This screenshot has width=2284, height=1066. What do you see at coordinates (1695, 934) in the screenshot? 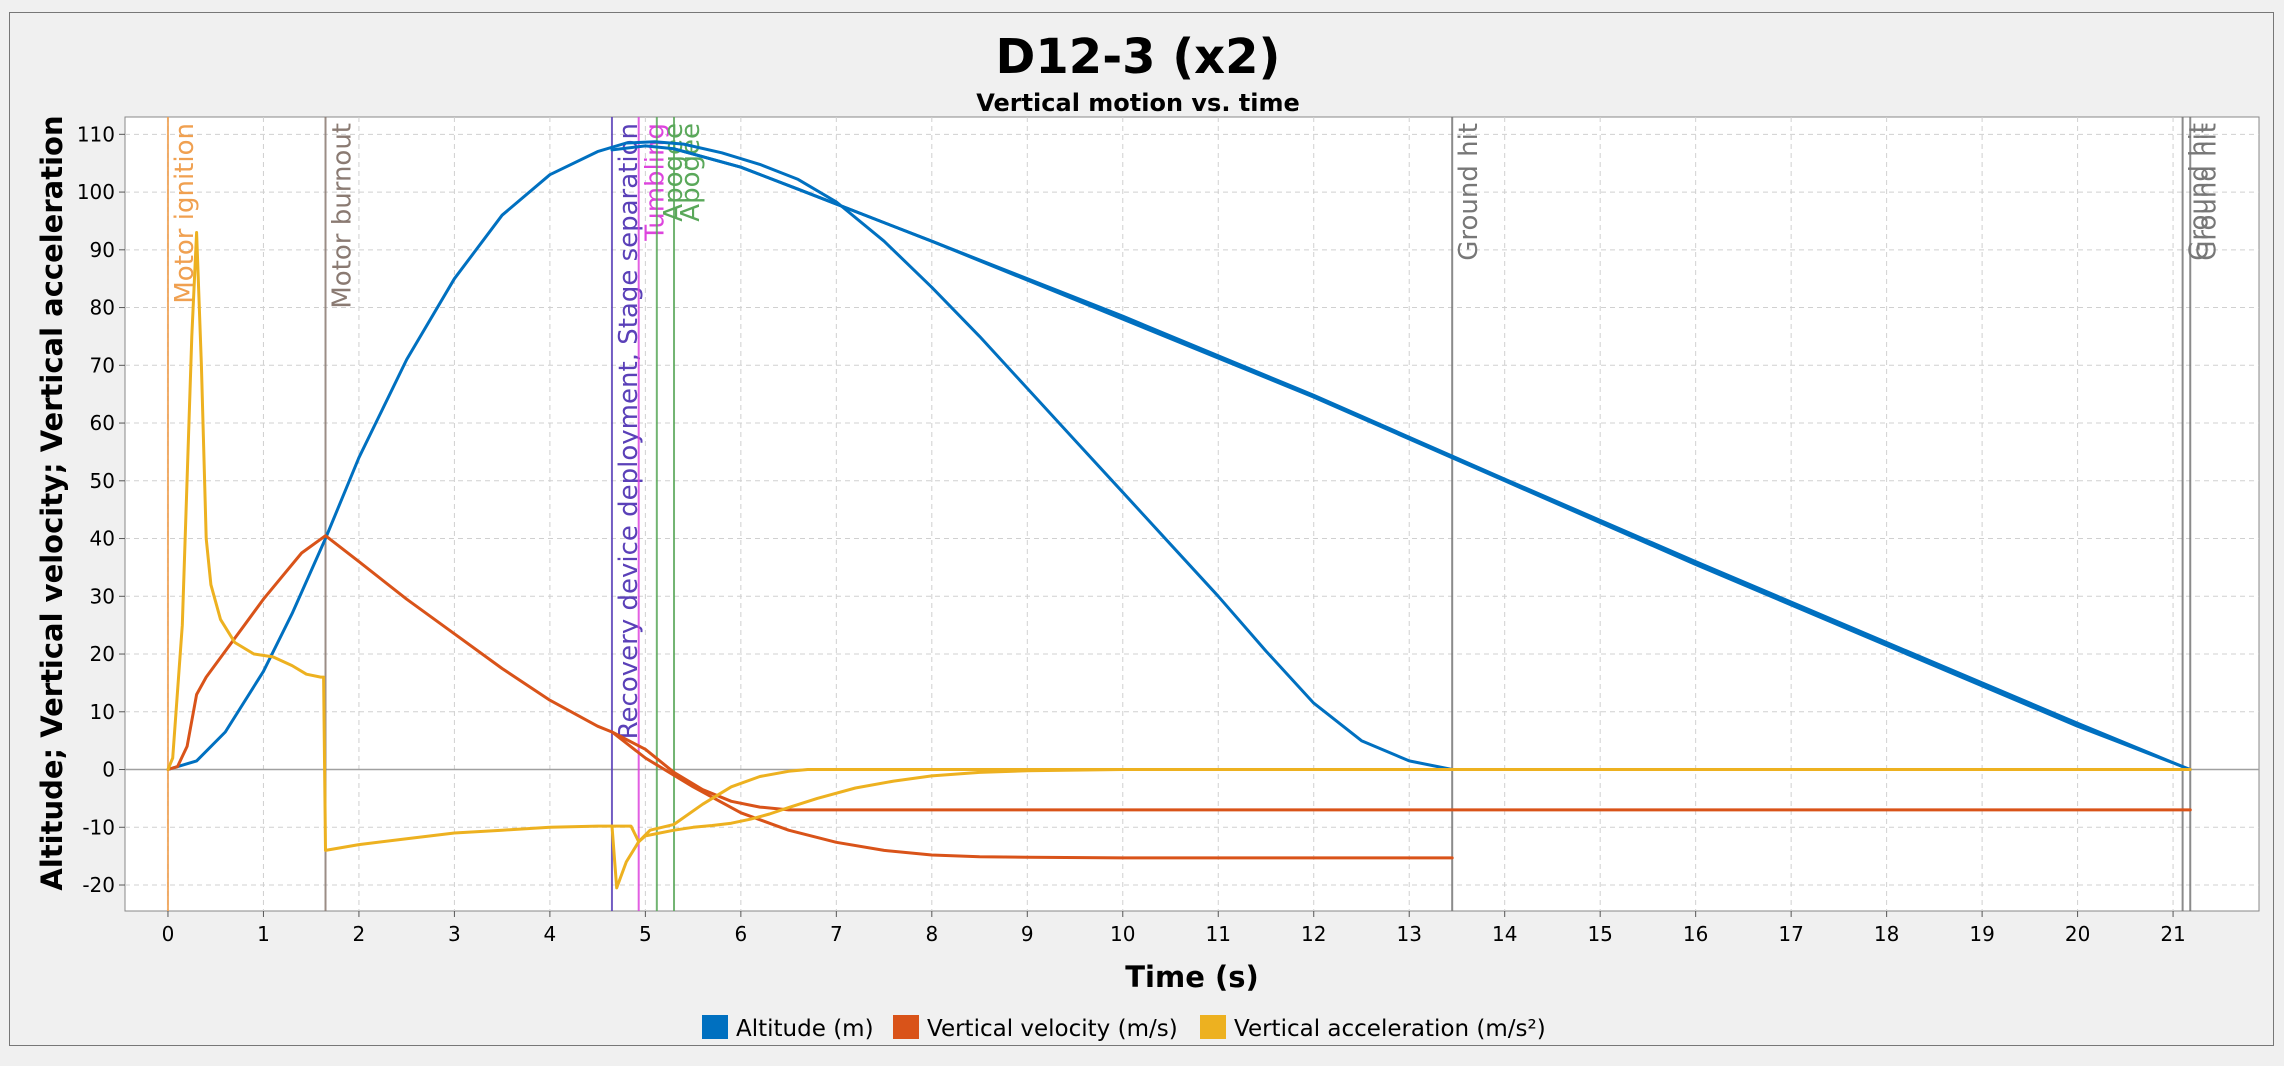
I see `x-tick-label: 16` at bounding box center [1695, 934].